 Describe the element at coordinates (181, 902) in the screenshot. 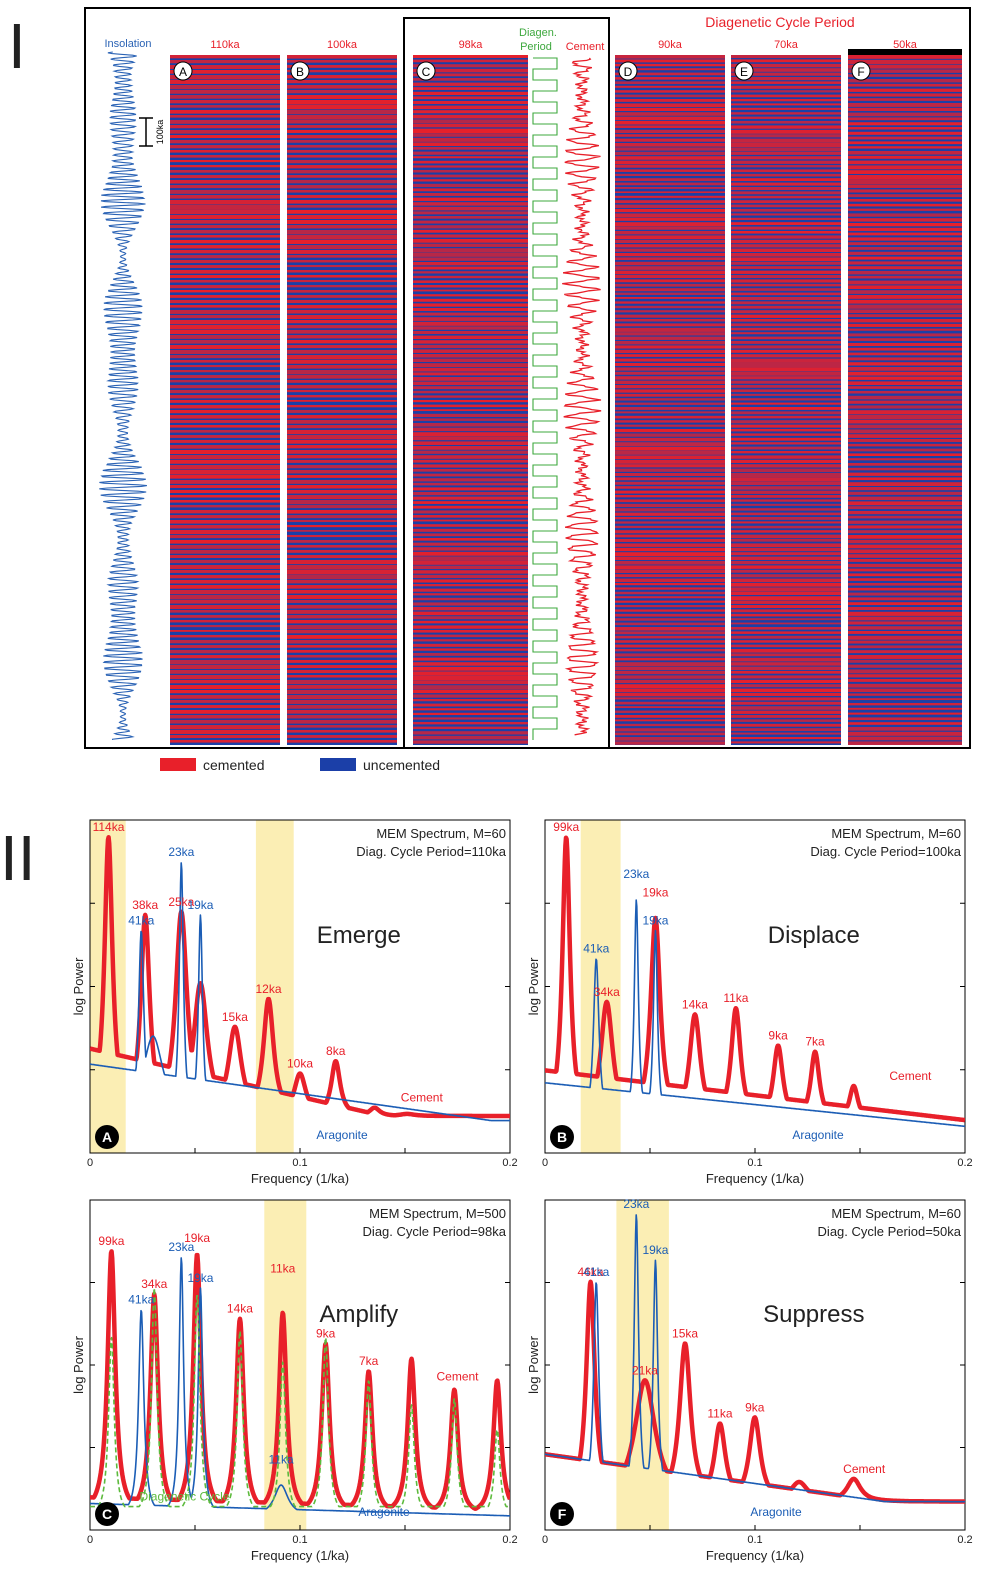

I see `peak-label: 25ka` at that location.